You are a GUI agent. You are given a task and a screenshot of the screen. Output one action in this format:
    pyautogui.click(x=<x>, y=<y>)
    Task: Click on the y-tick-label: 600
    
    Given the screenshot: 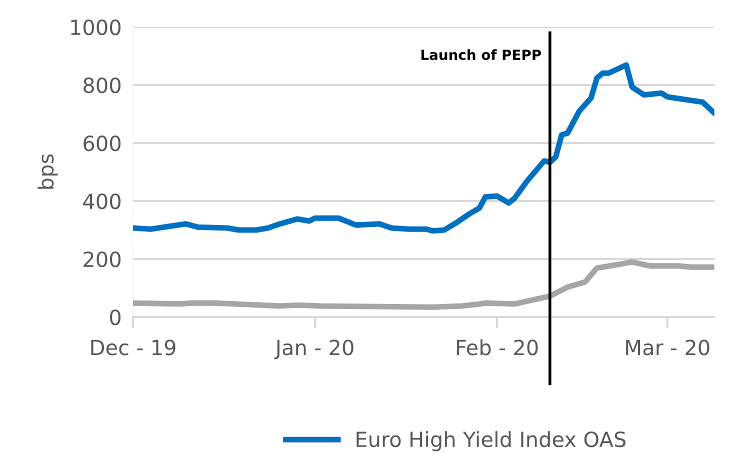 What is the action you would take?
    pyautogui.click(x=102, y=143)
    